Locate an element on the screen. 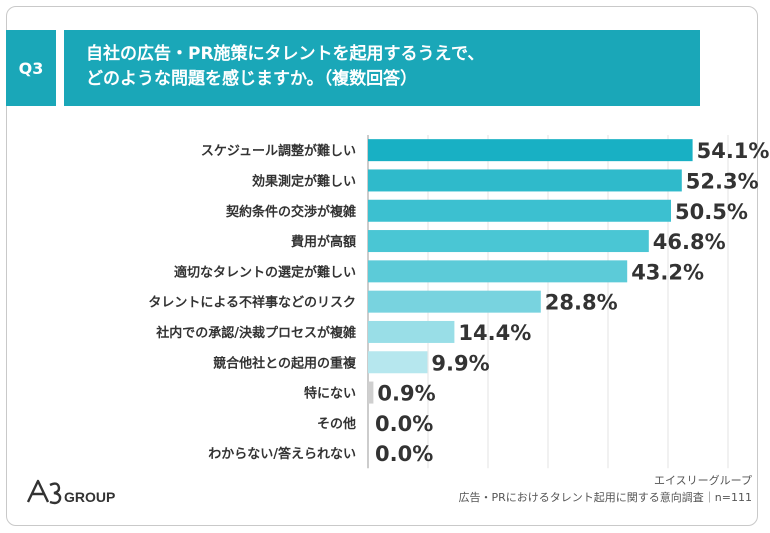 This screenshot has height=533, width=770. question-line-2: どのような問題を感じますか。（複数回答） is located at coordinates (252, 79).